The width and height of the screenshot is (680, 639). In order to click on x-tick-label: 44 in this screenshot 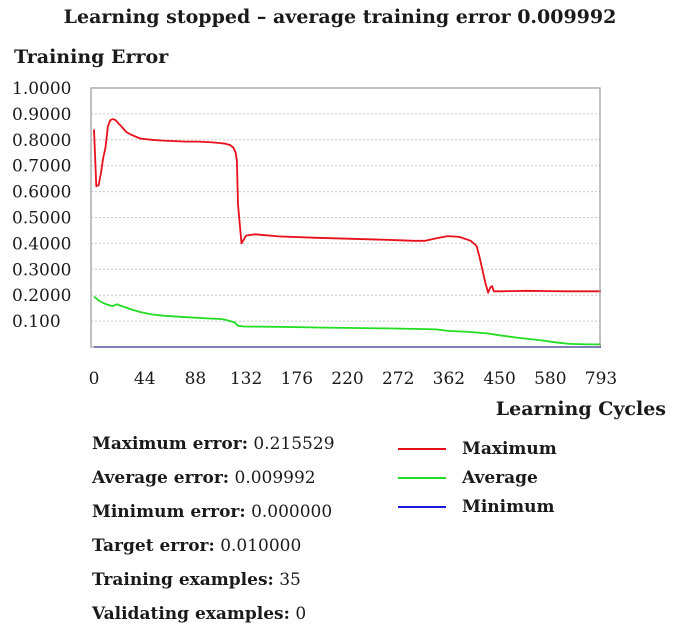, I will do `click(145, 379)`.